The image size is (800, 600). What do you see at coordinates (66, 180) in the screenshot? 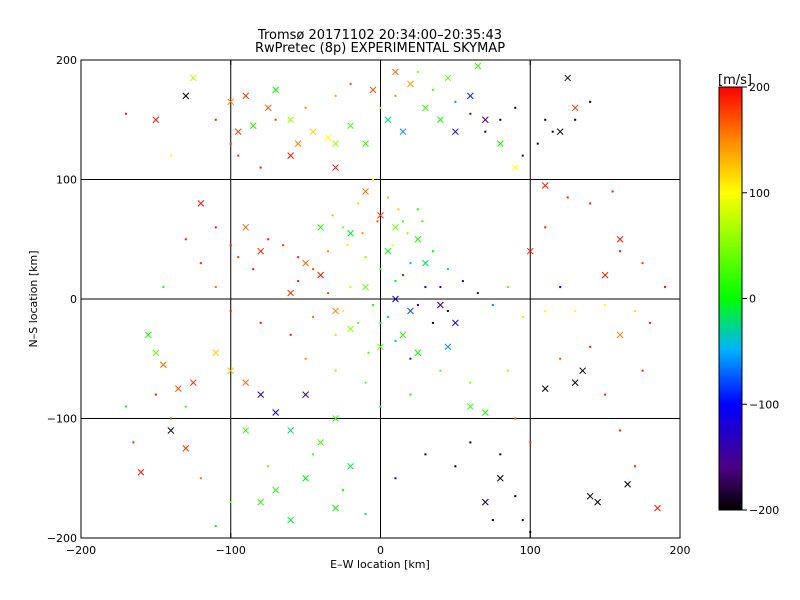
I see `y-tick-label: 100` at bounding box center [66, 180].